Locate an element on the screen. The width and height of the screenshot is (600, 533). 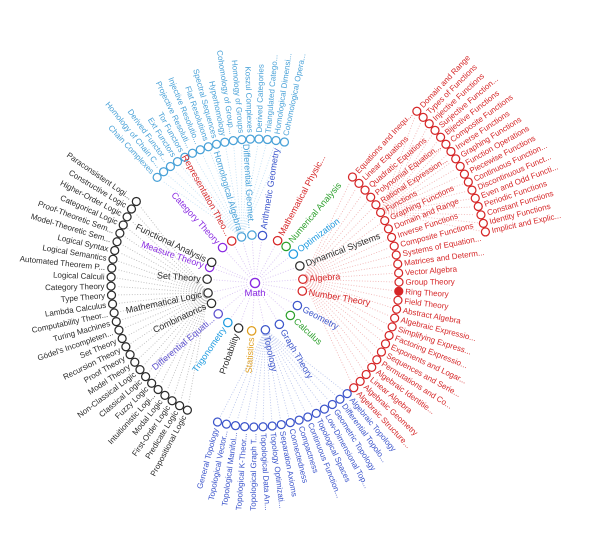
tree-node-selected is located at coordinates (399, 291).